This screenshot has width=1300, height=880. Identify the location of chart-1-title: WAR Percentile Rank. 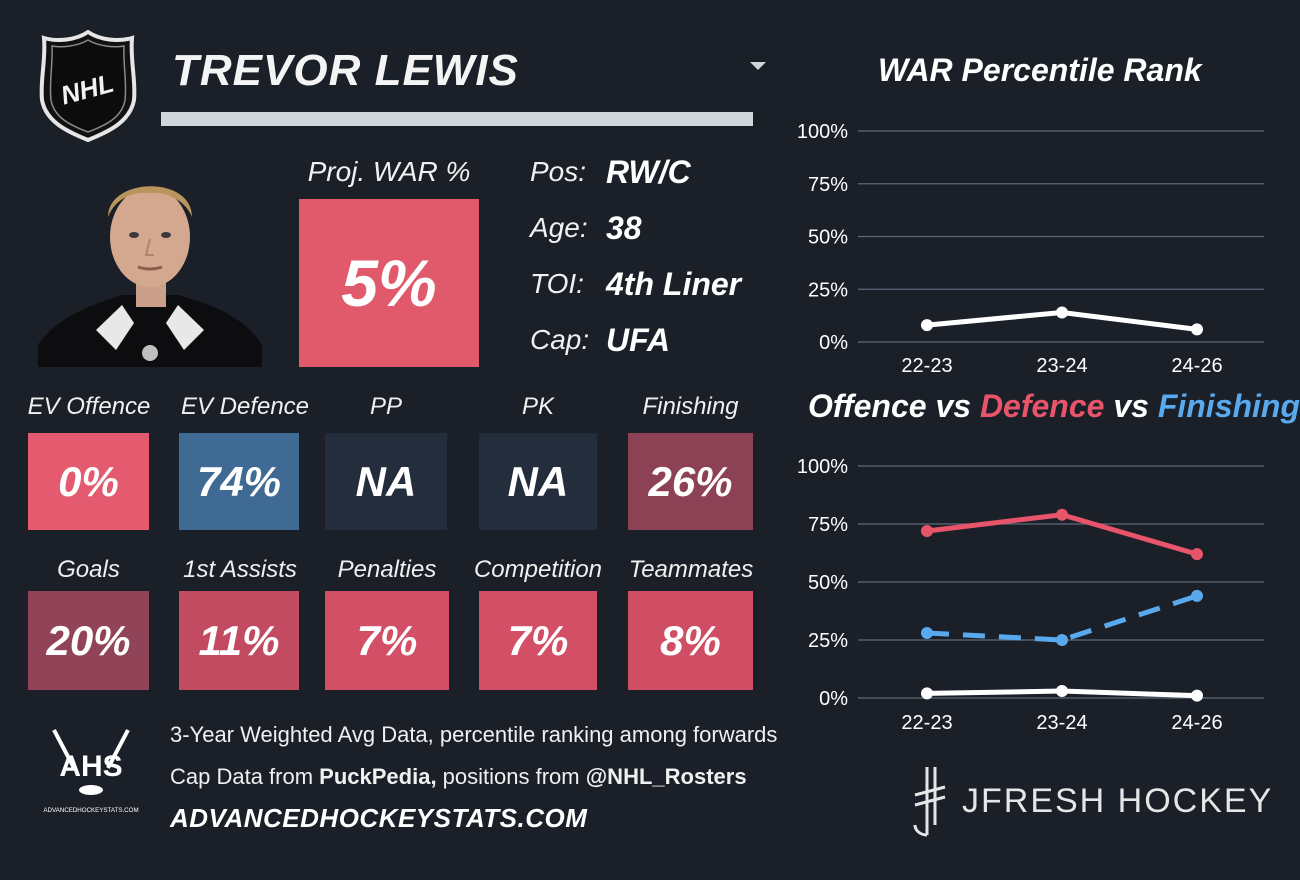
(1040, 70).